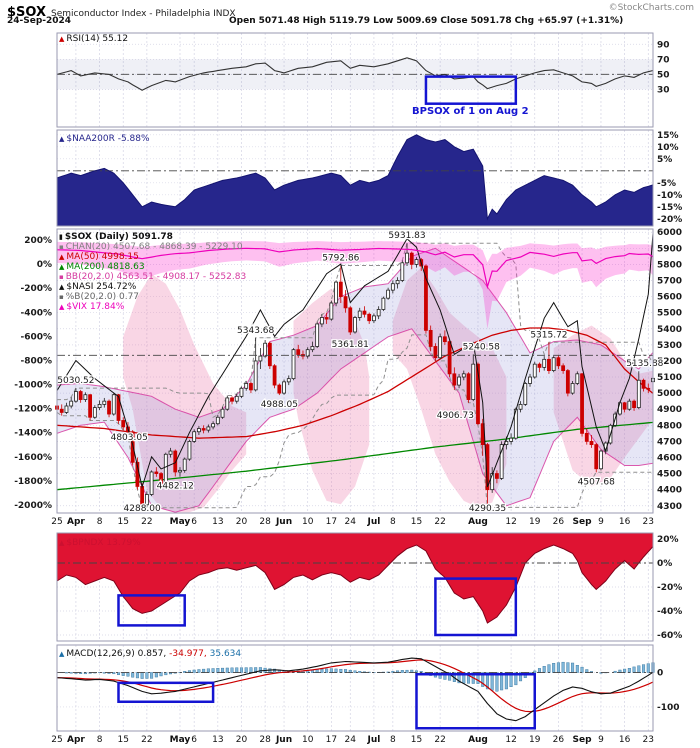 This screenshot has width=700, height=748. Describe the element at coordinates (470, 111) in the screenshot. I see `annotation-bpsox-note: BPSOX of 1 on Aug 2` at that location.